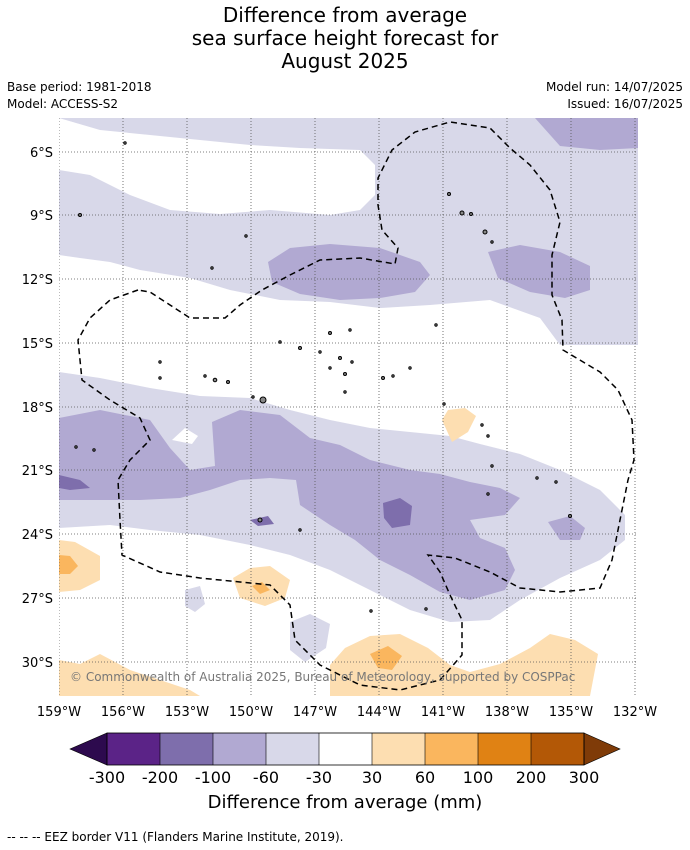  Describe the element at coordinates (372, 777) in the screenshot. I see `colorbar-tick-label: 30` at that location.